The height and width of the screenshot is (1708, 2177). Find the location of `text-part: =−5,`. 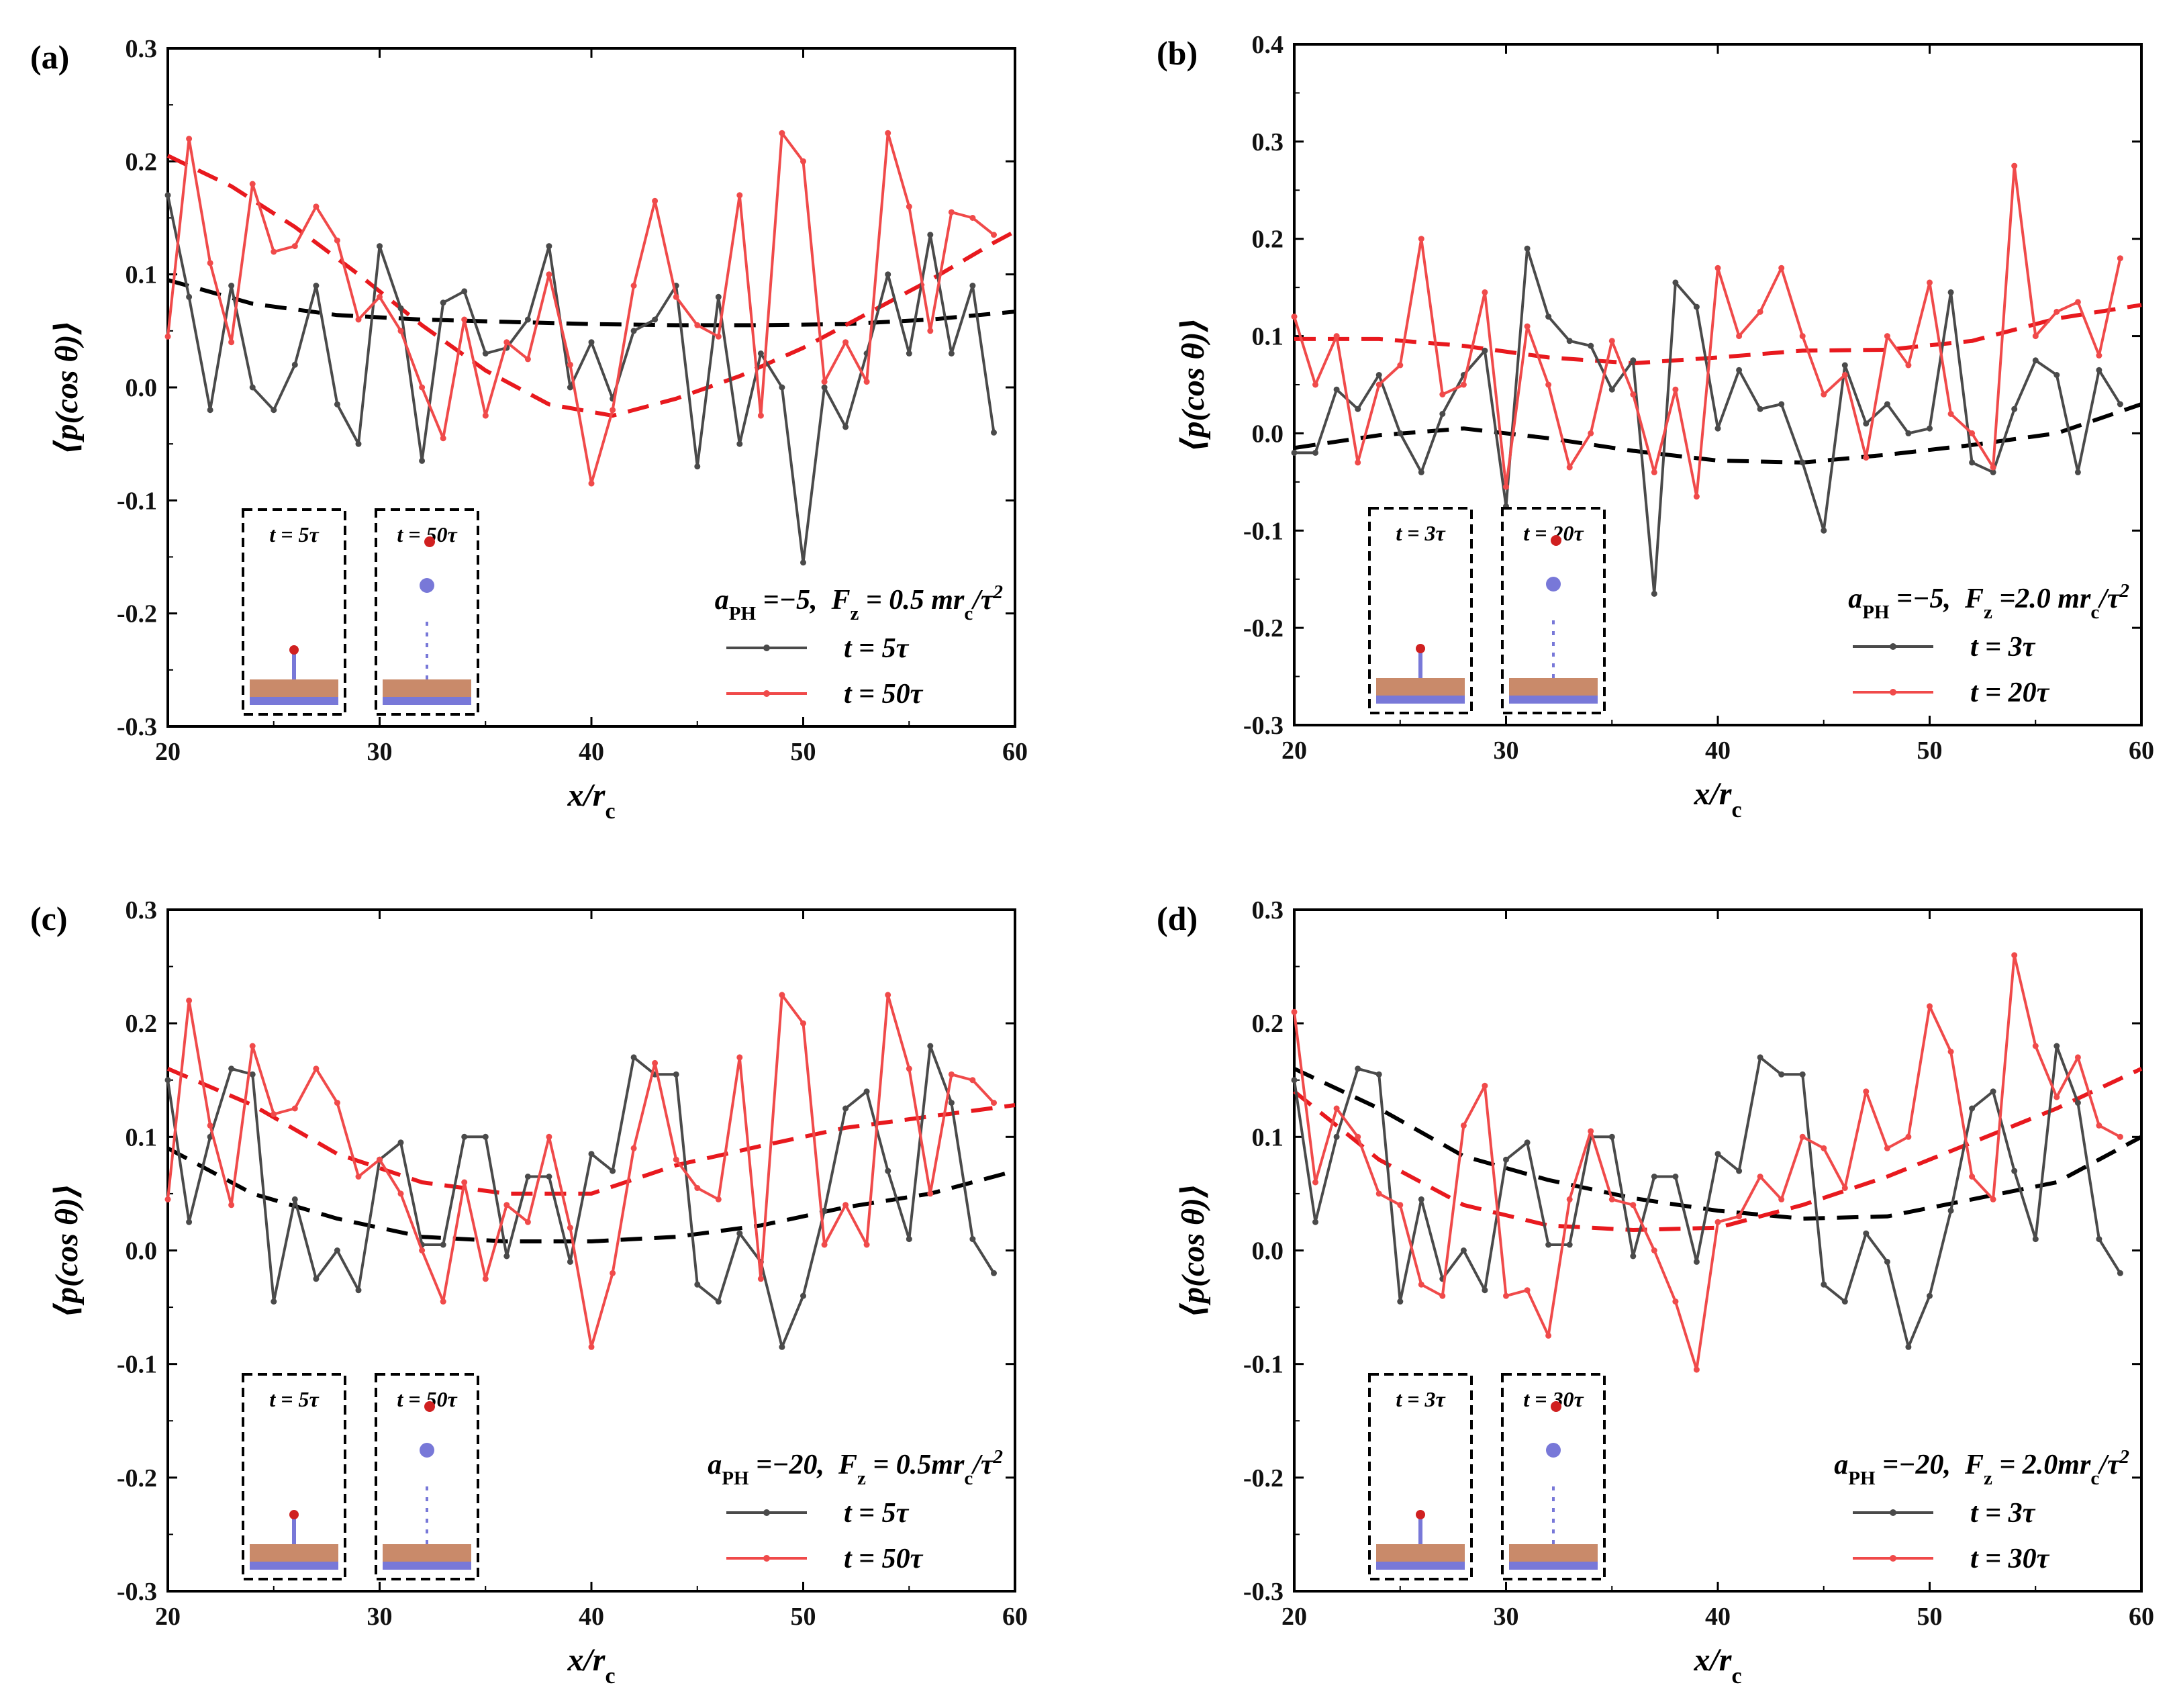

text-part: =−5, is located at coordinates (790, 601).